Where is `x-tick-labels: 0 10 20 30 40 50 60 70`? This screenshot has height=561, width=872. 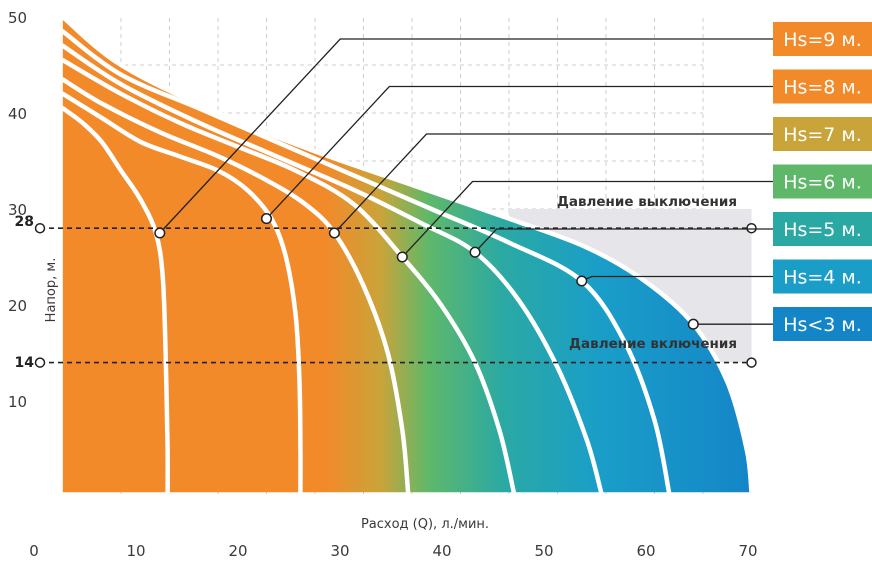
x-tick-labels: 0 10 20 30 40 50 60 70 is located at coordinates (393, 551).